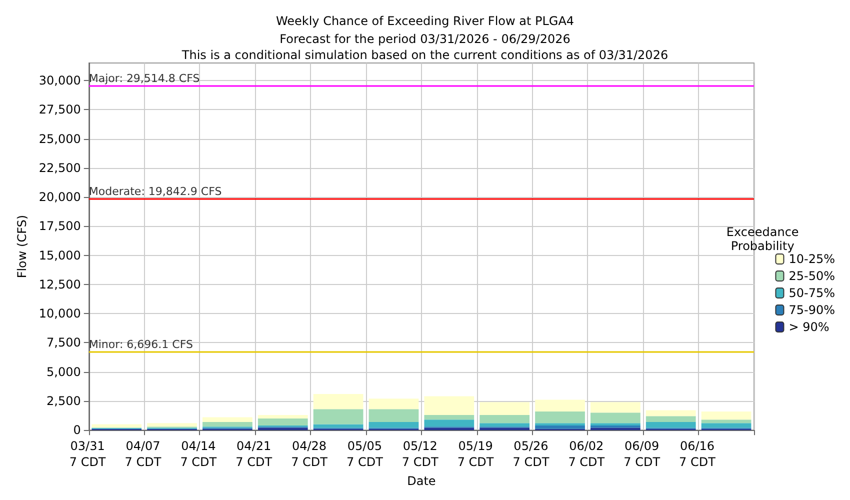 The width and height of the screenshot is (850, 500). Describe the element at coordinates (59, 167) in the screenshot. I see `y-tick-label: 22,500` at that location.